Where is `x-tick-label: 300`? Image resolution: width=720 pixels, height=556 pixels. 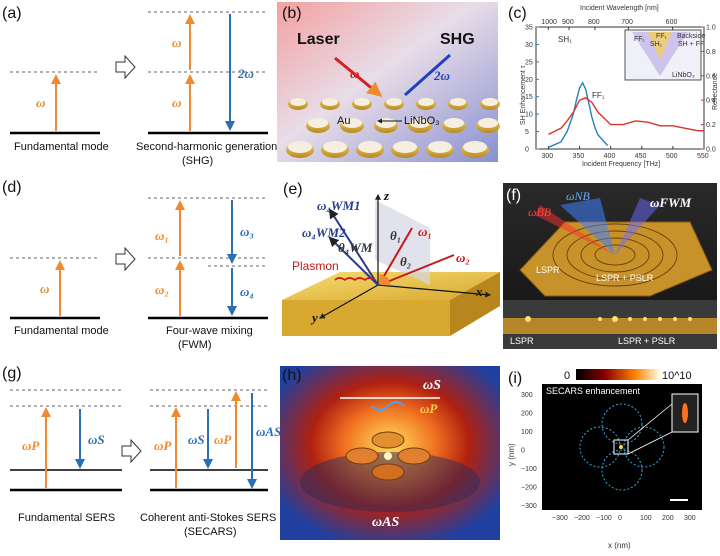 x-tick-label: 300 is located at coordinates (690, 518).